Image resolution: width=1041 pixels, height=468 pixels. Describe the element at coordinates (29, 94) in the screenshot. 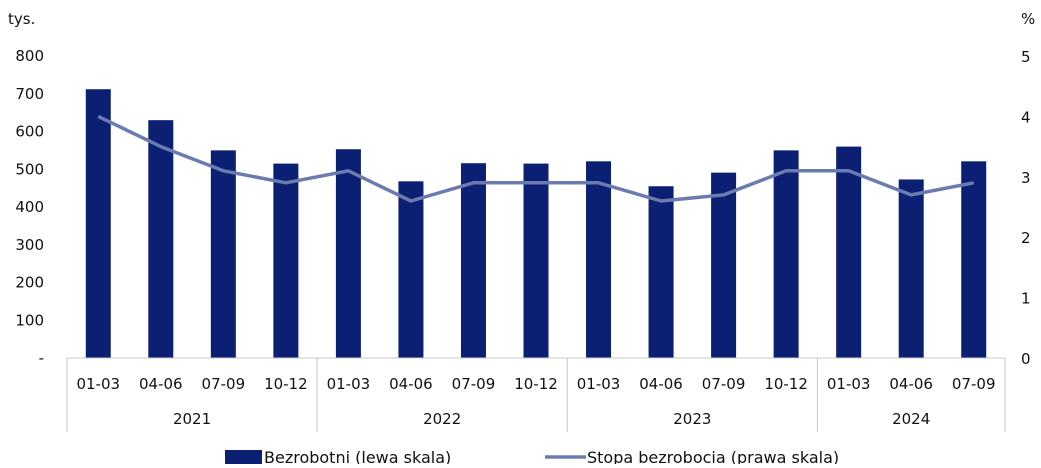

I see `y-left-tick-label: 700` at that location.